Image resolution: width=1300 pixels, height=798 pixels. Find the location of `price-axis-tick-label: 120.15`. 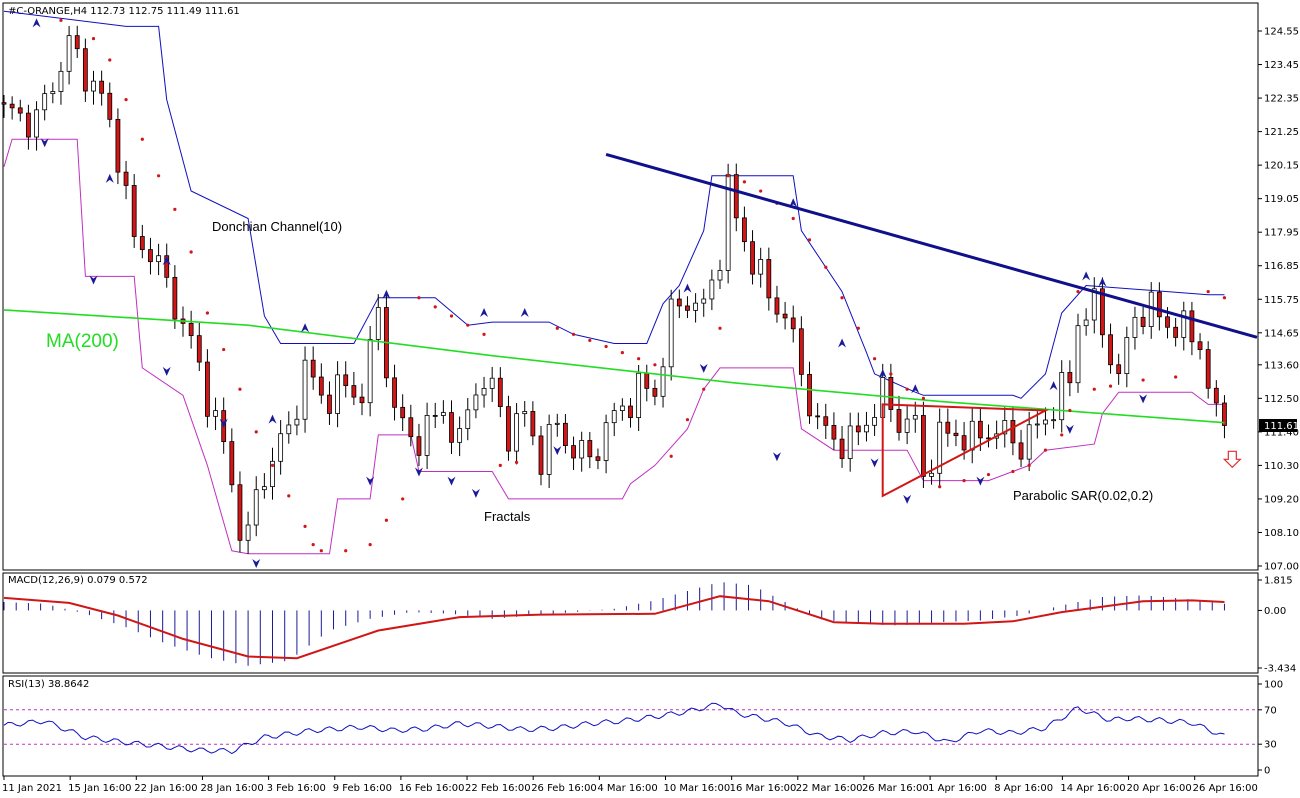

price-axis-tick-label: 120.15 is located at coordinates (1281, 166).